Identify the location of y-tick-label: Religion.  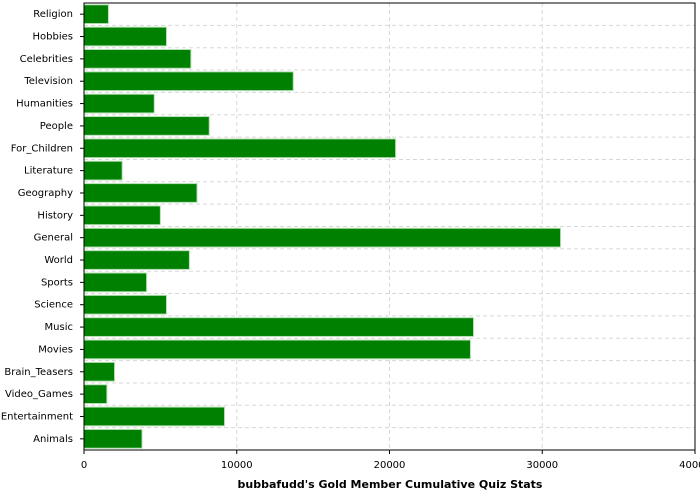
(53, 14).